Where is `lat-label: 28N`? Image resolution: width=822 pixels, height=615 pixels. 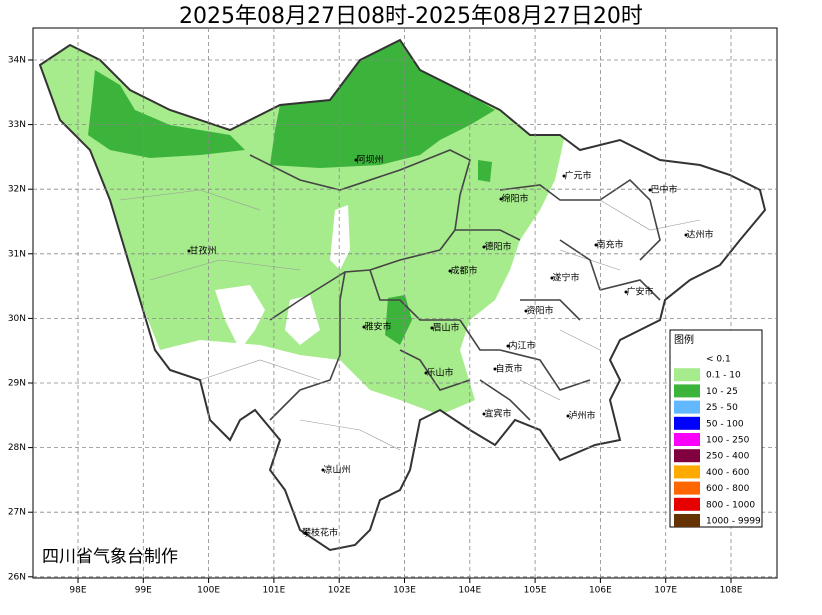
lat-label: 28N is located at coordinates (17, 448).